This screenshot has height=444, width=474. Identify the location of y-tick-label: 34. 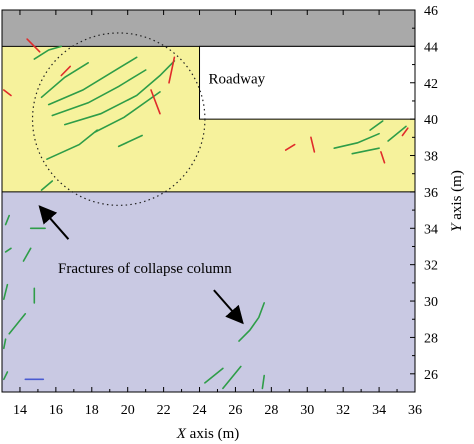
(431, 229).